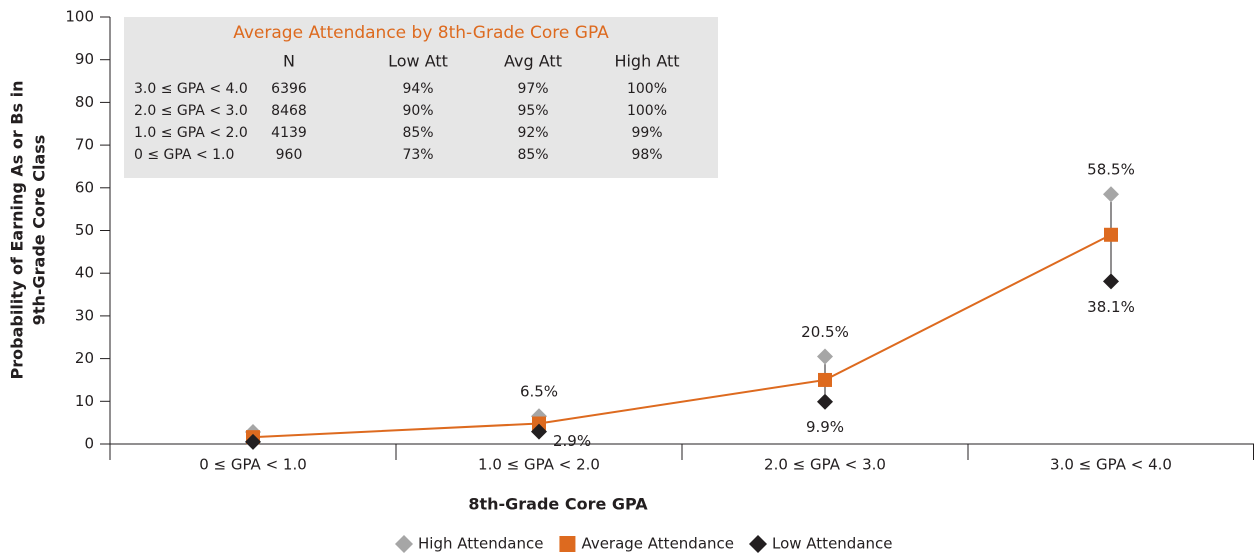 This screenshot has width=1254, height=557. What do you see at coordinates (417, 89) in the screenshot?
I see `table-cell: 94%` at bounding box center [417, 89].